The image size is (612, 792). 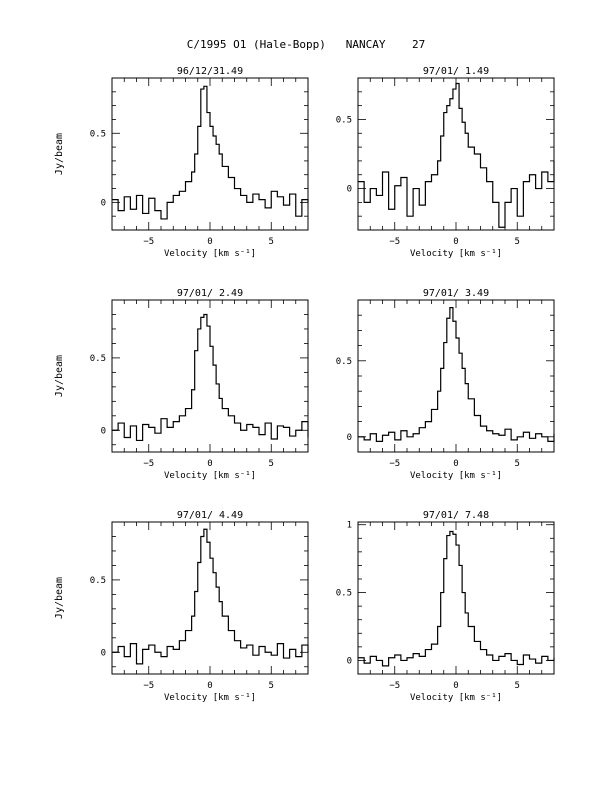 I want to click on panel-title: 96/12/31.49, so click(x=210, y=71).